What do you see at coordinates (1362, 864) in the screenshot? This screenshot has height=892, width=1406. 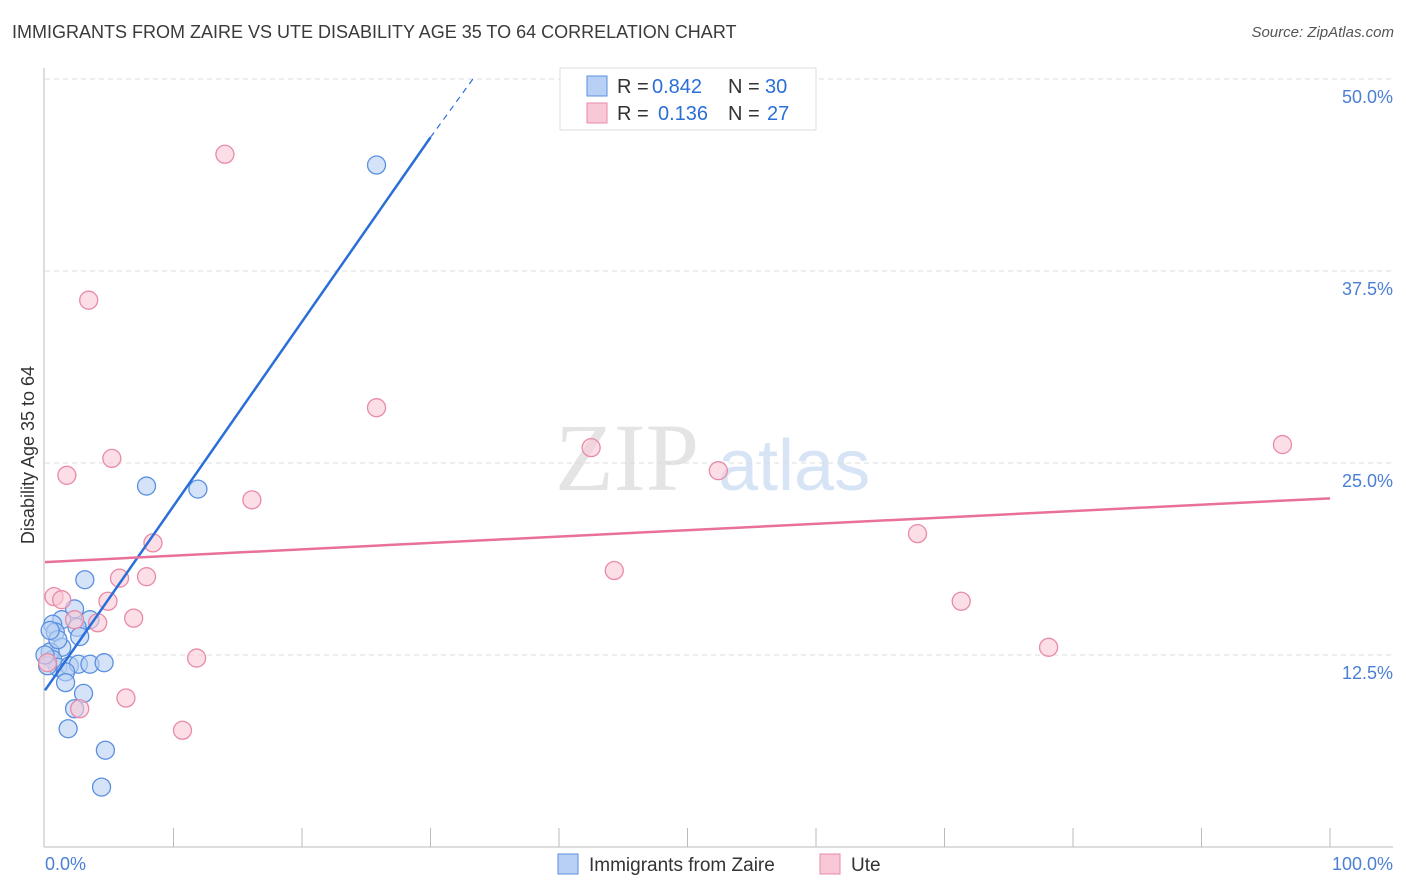 I see `x-tick-label: 100.0%` at bounding box center [1362, 864].